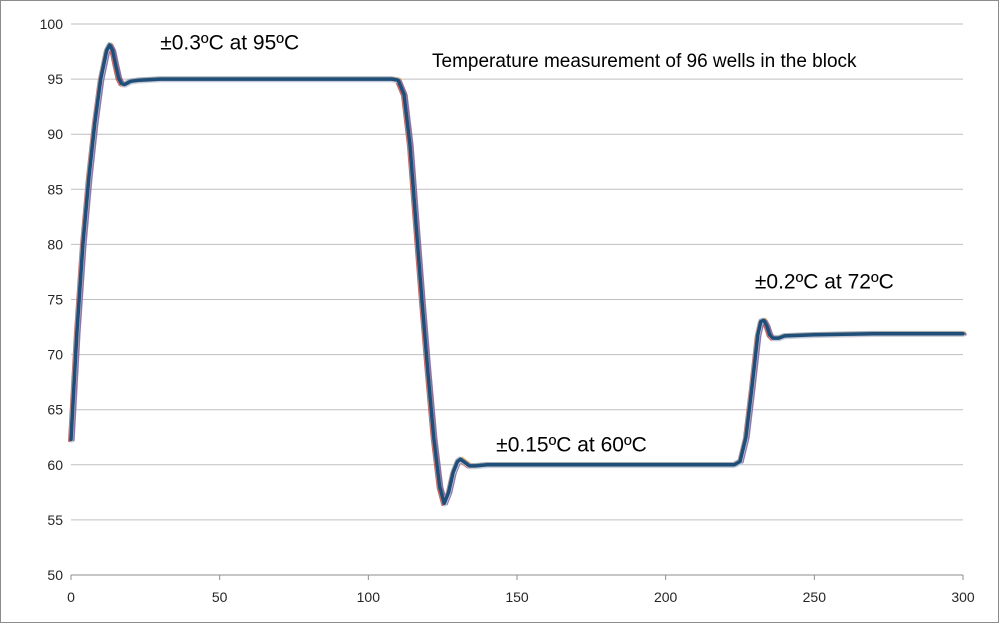  Describe the element at coordinates (963, 597) in the screenshot. I see `x-tick-label: 300` at that location.